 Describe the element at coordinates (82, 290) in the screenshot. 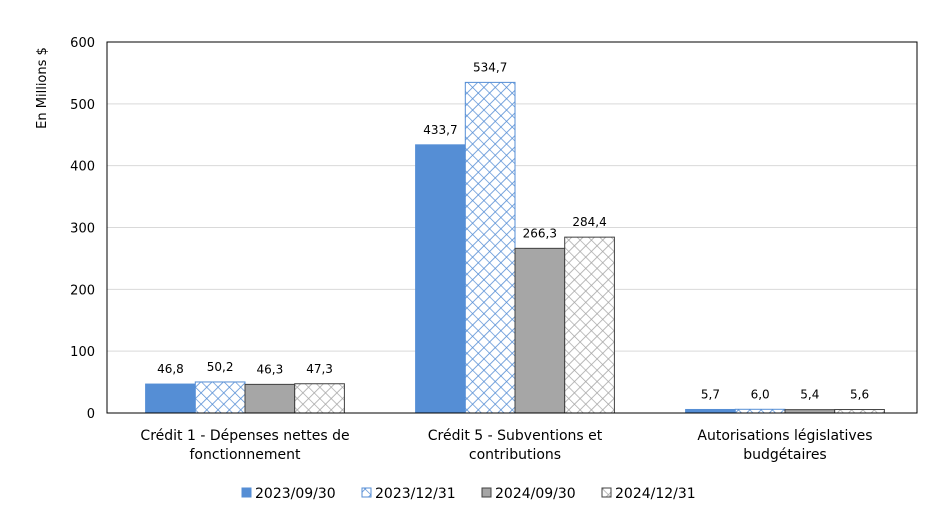

I see `y-tick-label: 200` at that location.